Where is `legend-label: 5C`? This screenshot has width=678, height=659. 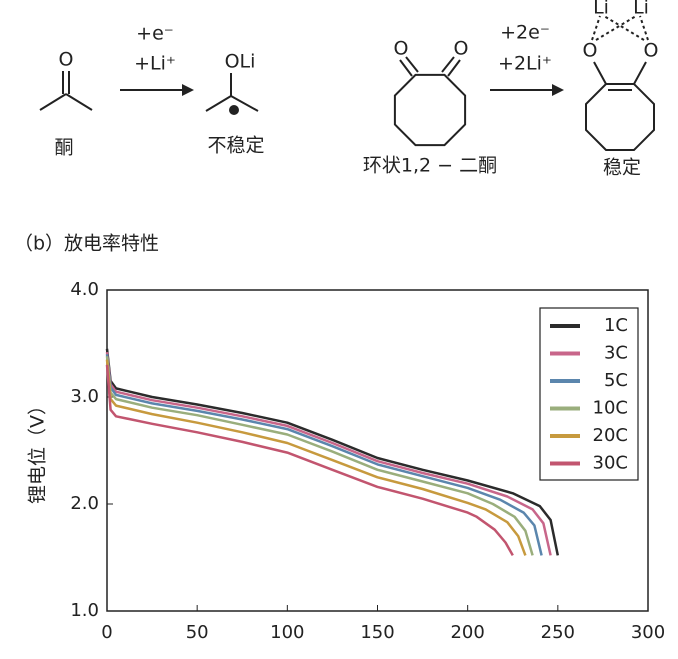
legend-label: 5C is located at coordinates (616, 380).